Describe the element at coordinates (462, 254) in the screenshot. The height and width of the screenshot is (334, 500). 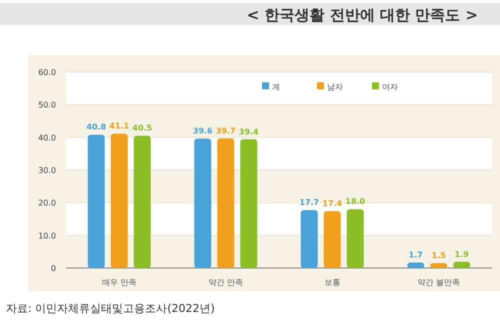
I see `data-label: 1.9` at that location.